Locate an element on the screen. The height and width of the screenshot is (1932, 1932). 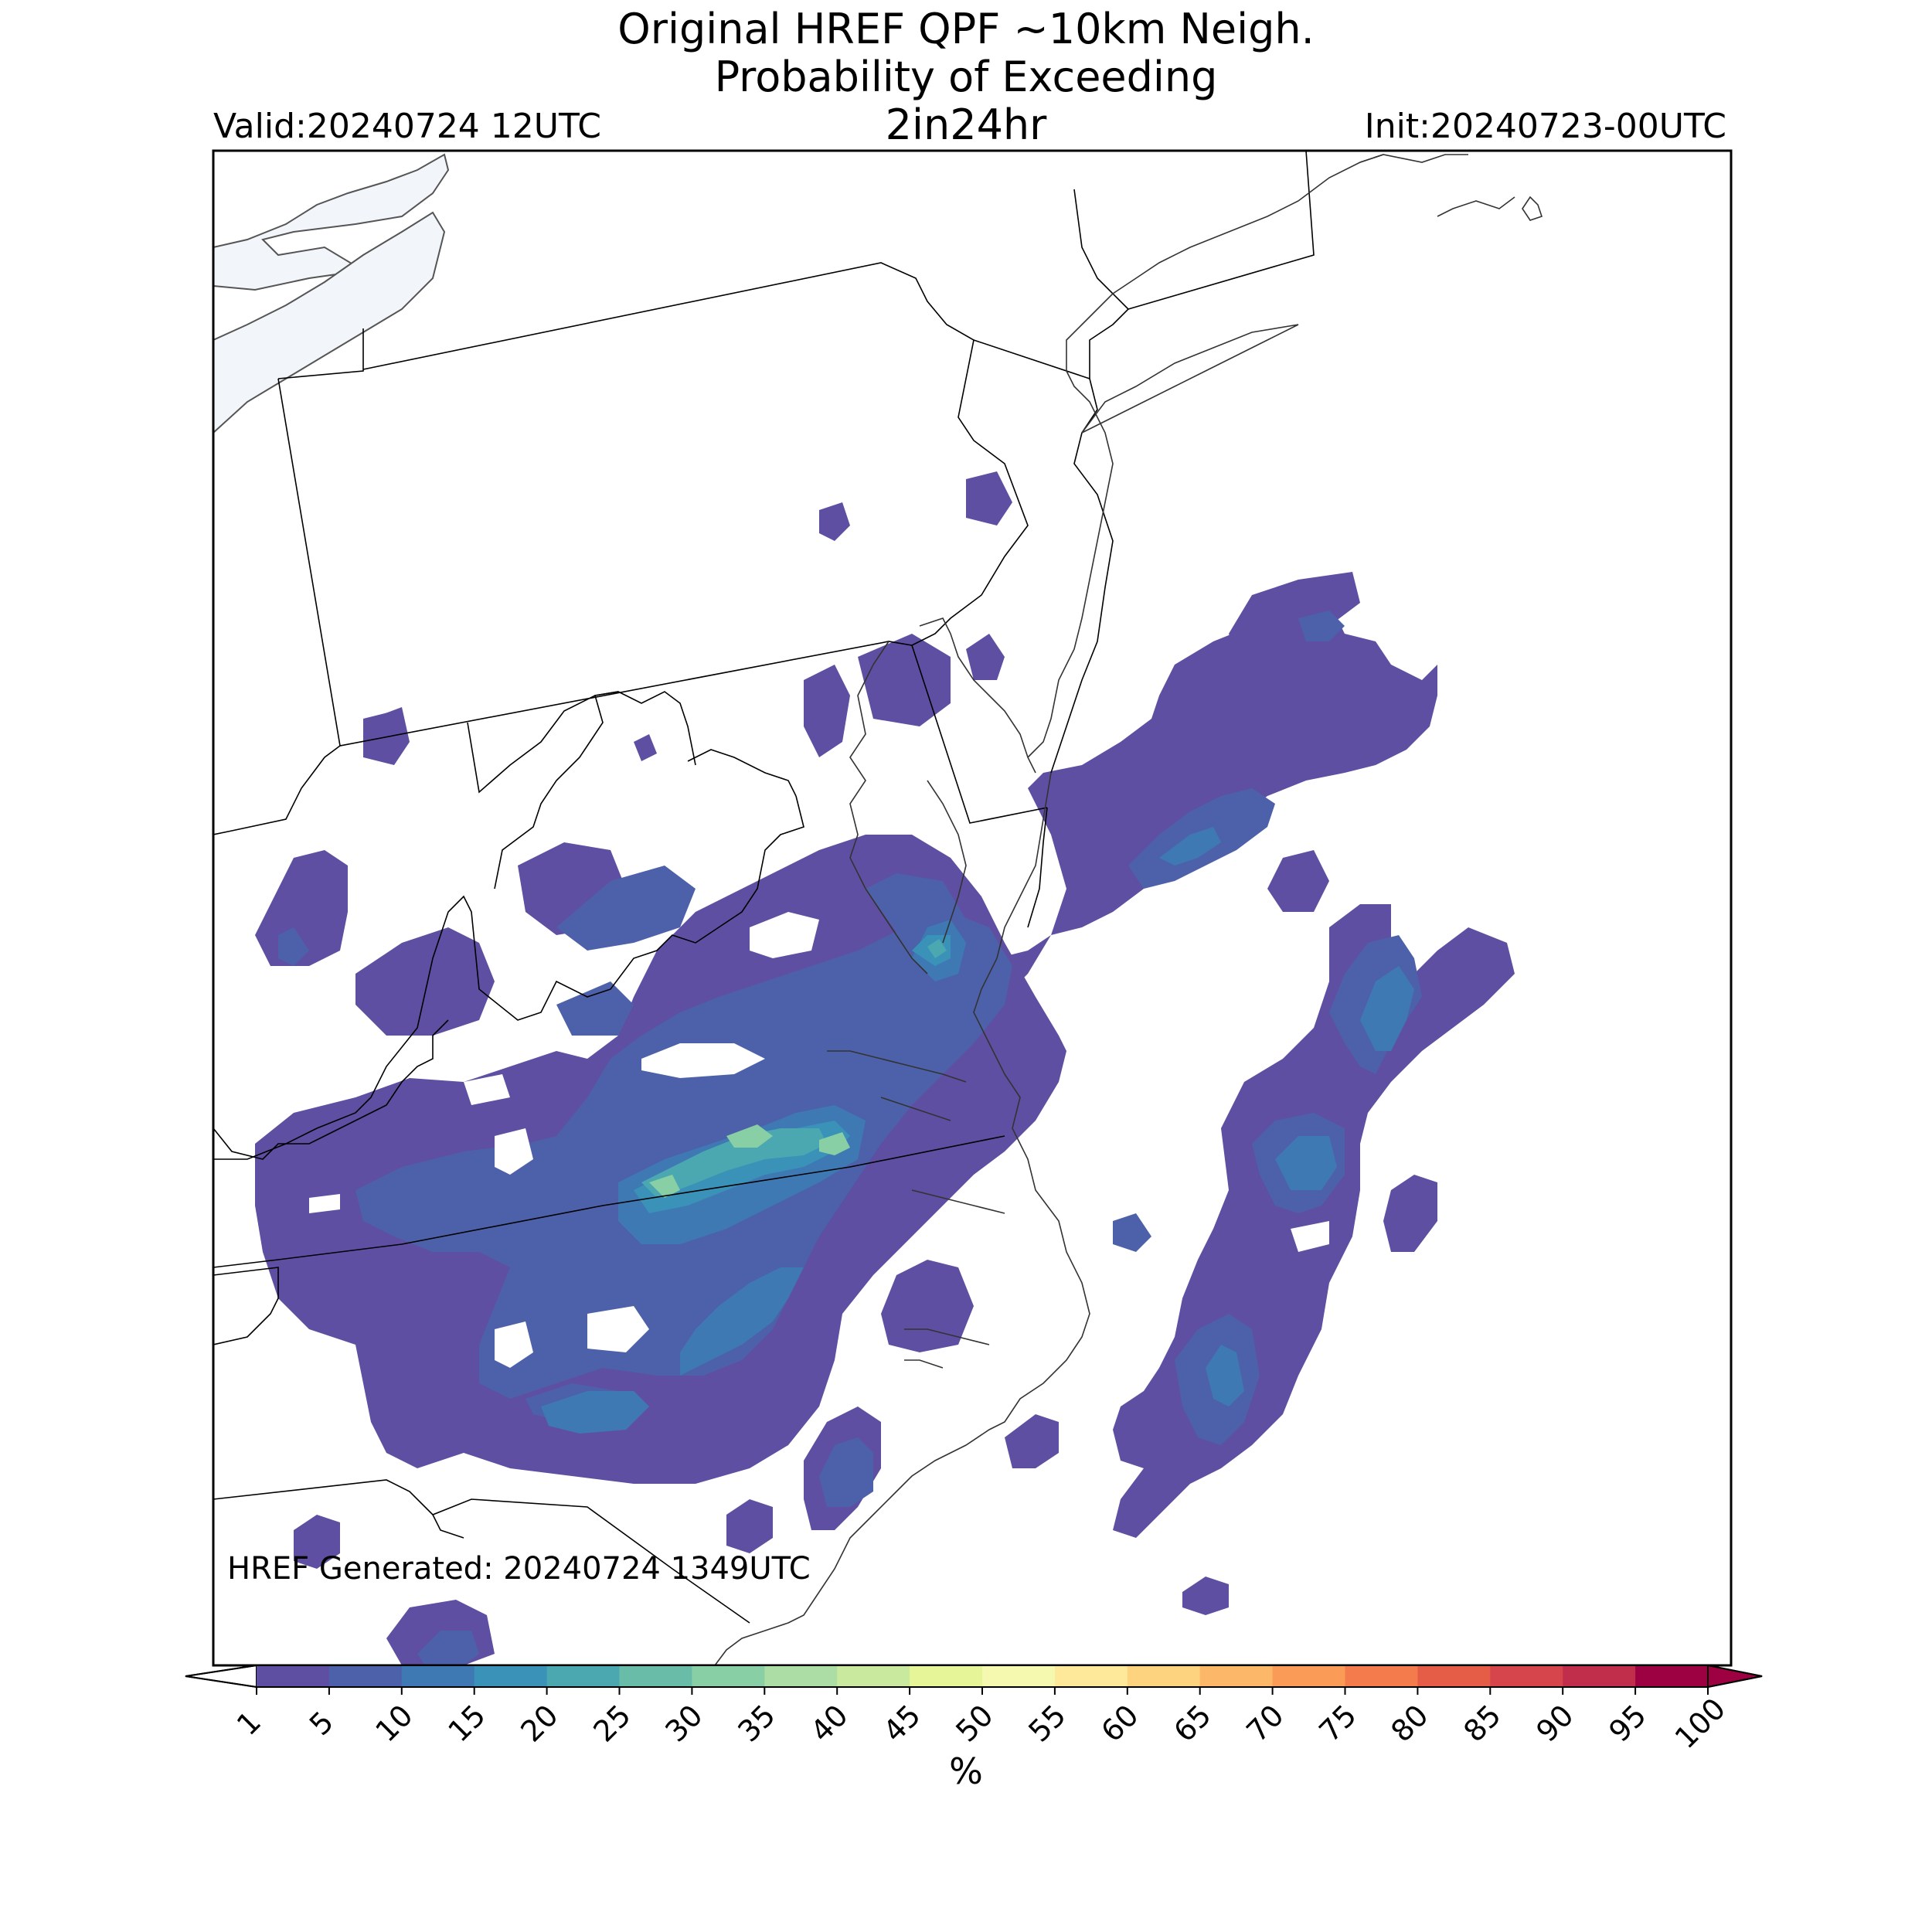
colorbar is located at coordinates (974, 1680).